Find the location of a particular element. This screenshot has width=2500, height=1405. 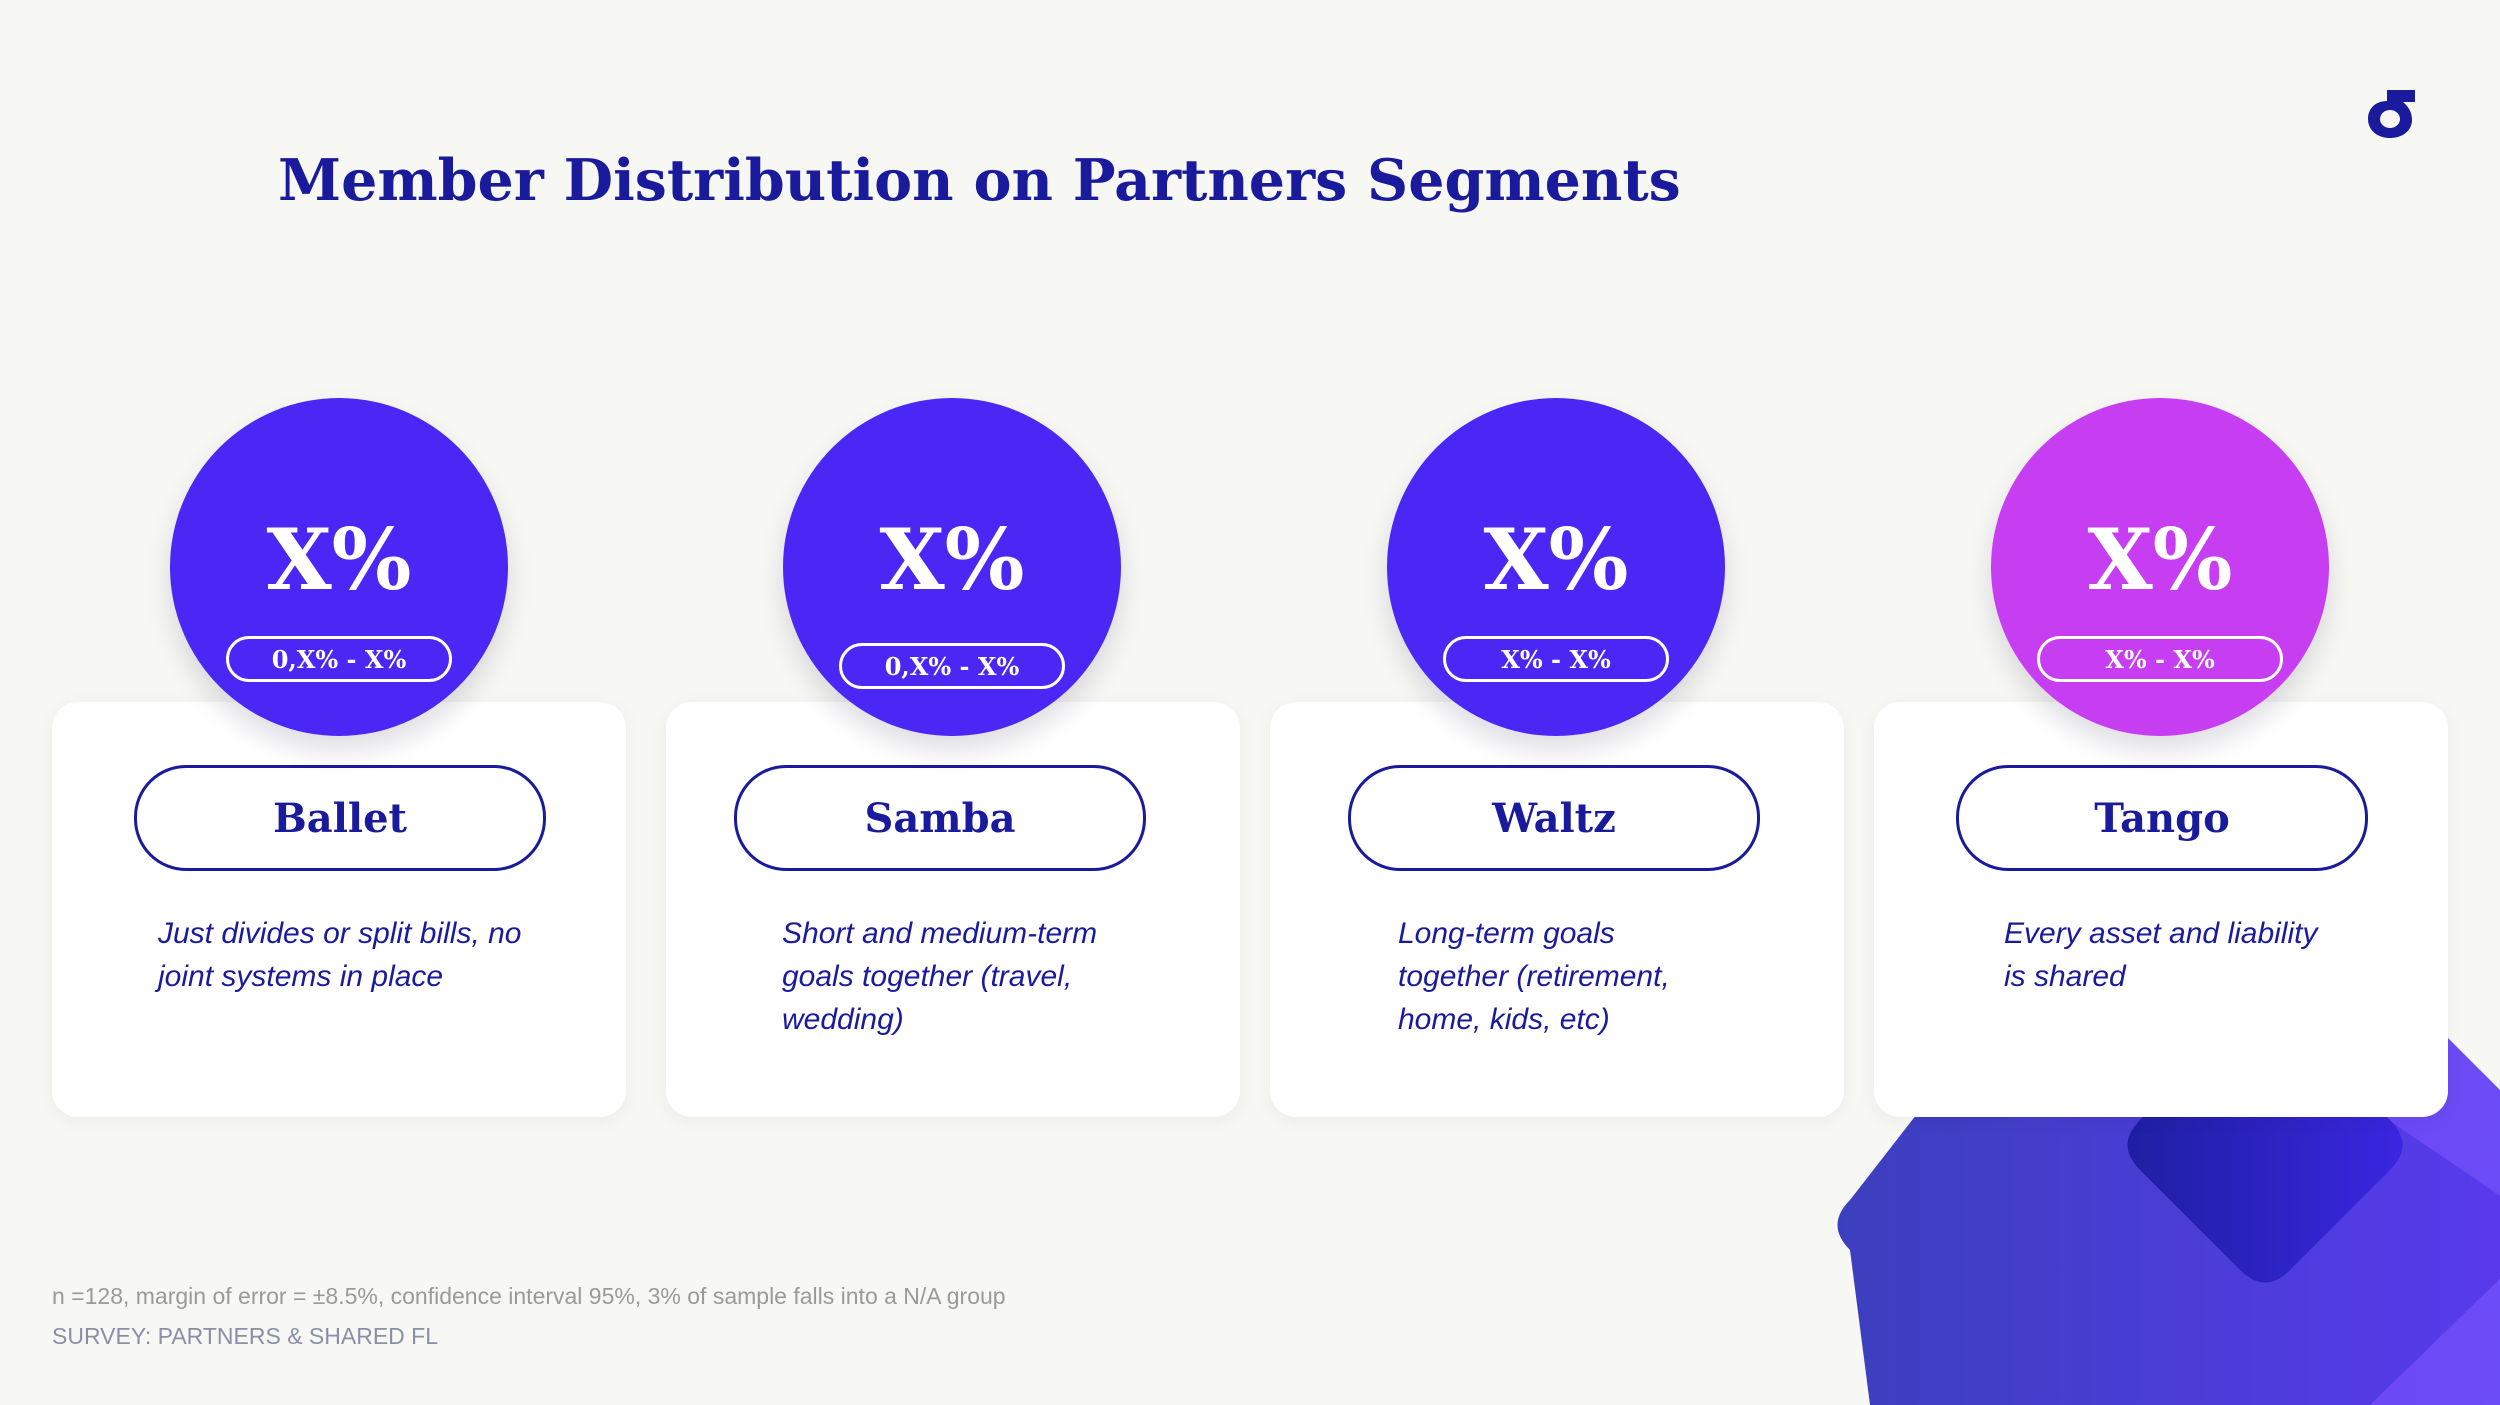

segment-circle-ballet: X% 0,X% - X% is located at coordinates (339, 567).